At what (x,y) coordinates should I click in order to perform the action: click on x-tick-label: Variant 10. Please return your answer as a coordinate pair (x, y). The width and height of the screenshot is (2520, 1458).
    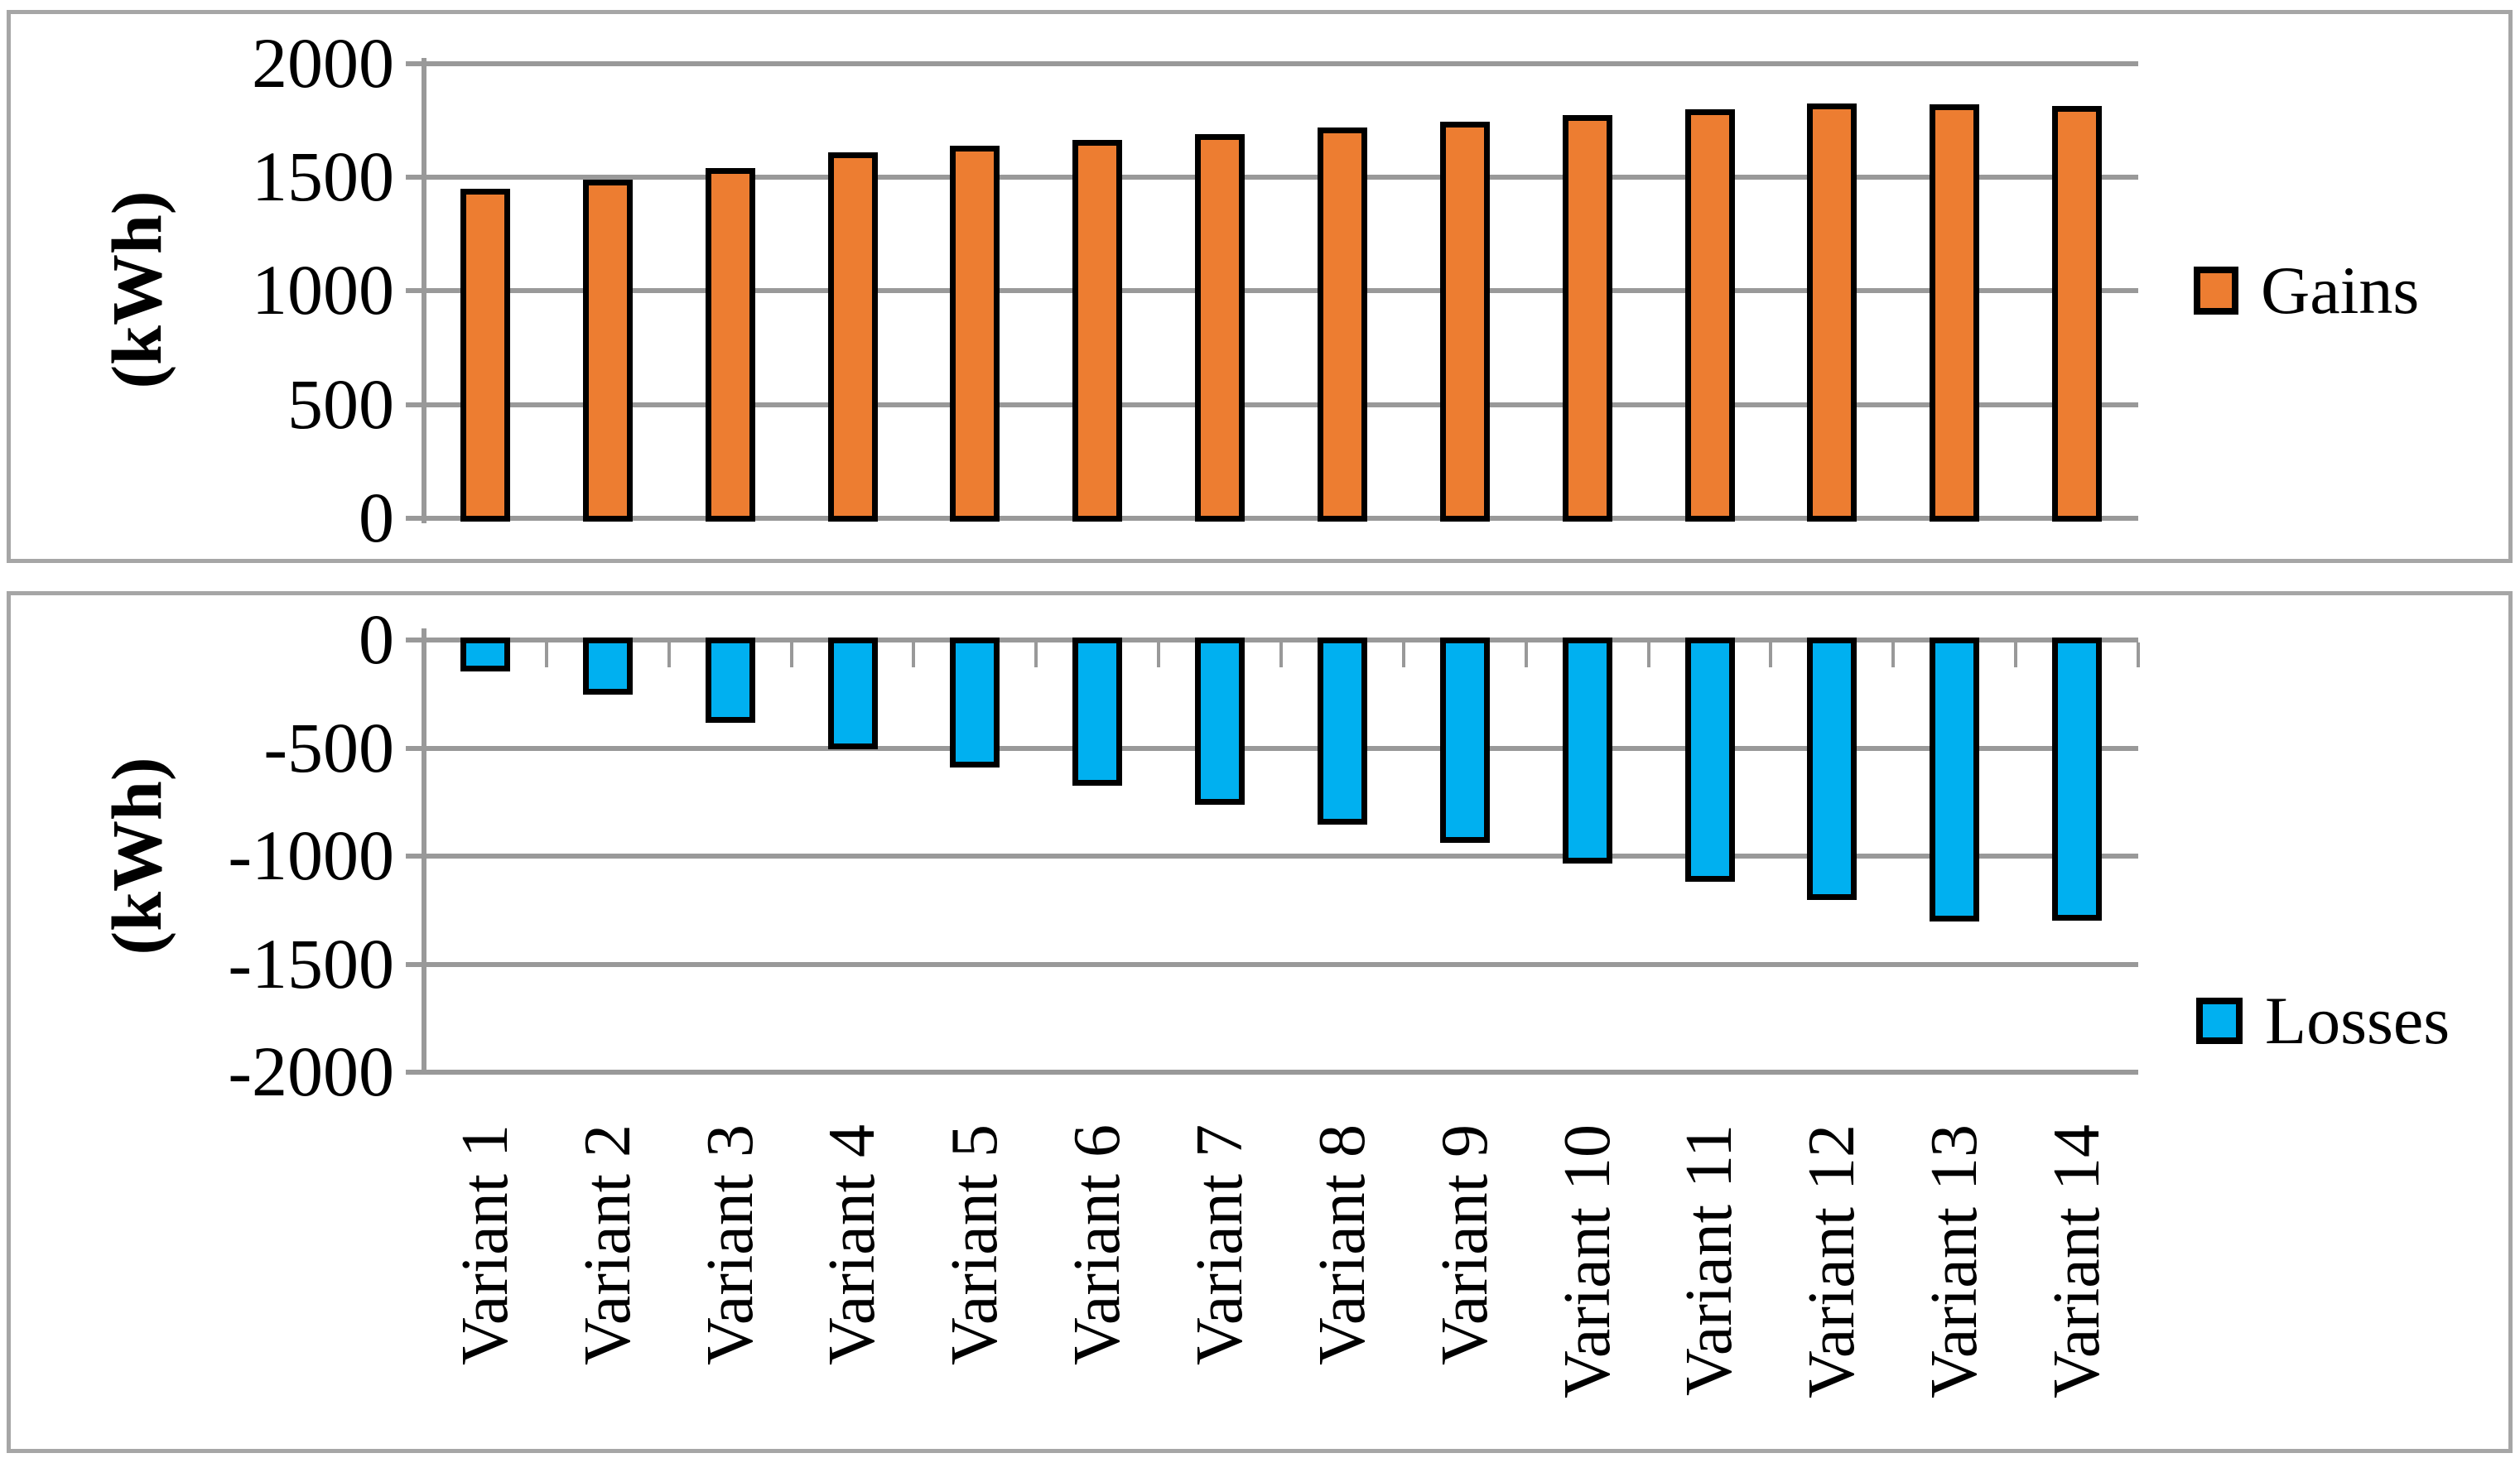
    Looking at the image, I should click on (1587, 1261).